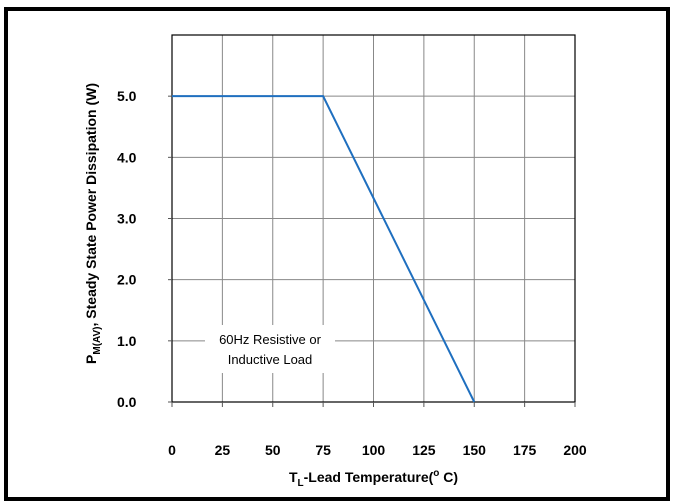 The image size is (677, 501). What do you see at coordinates (575, 450) in the screenshot?
I see `x-tick-label: 200` at bounding box center [575, 450].